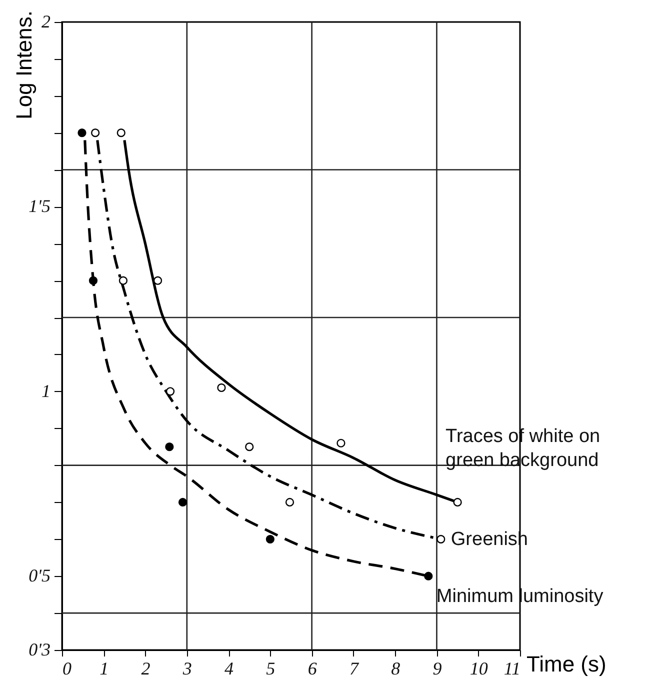 Image resolution: width=660 pixels, height=679 pixels. What do you see at coordinates (46, 22) in the screenshot?
I see `y-tick-label: 2` at bounding box center [46, 22].